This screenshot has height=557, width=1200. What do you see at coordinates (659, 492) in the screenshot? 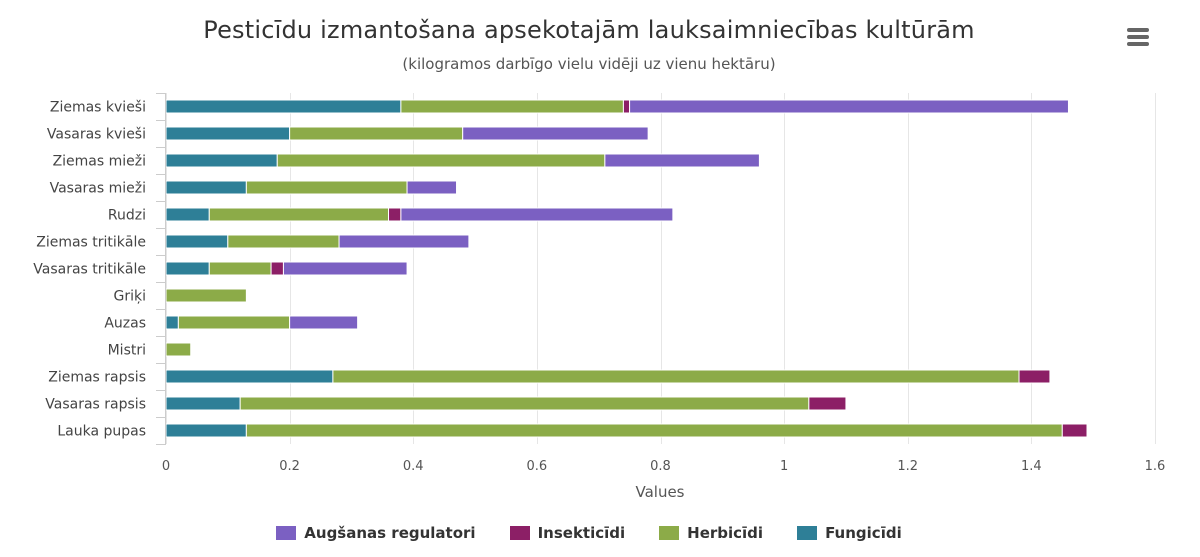
I see `x-axis-title: Values` at bounding box center [659, 492].